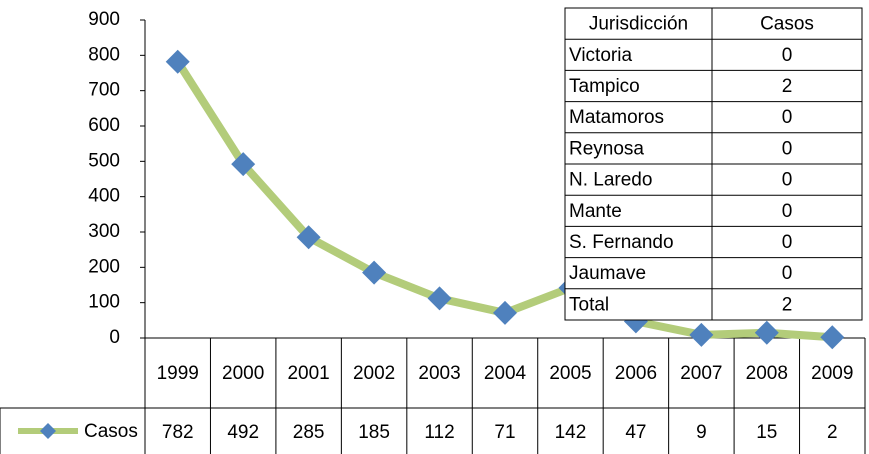 The image size is (869, 454). What do you see at coordinates (589, 304) in the screenshot?
I see `table-cell: Total` at bounding box center [589, 304].